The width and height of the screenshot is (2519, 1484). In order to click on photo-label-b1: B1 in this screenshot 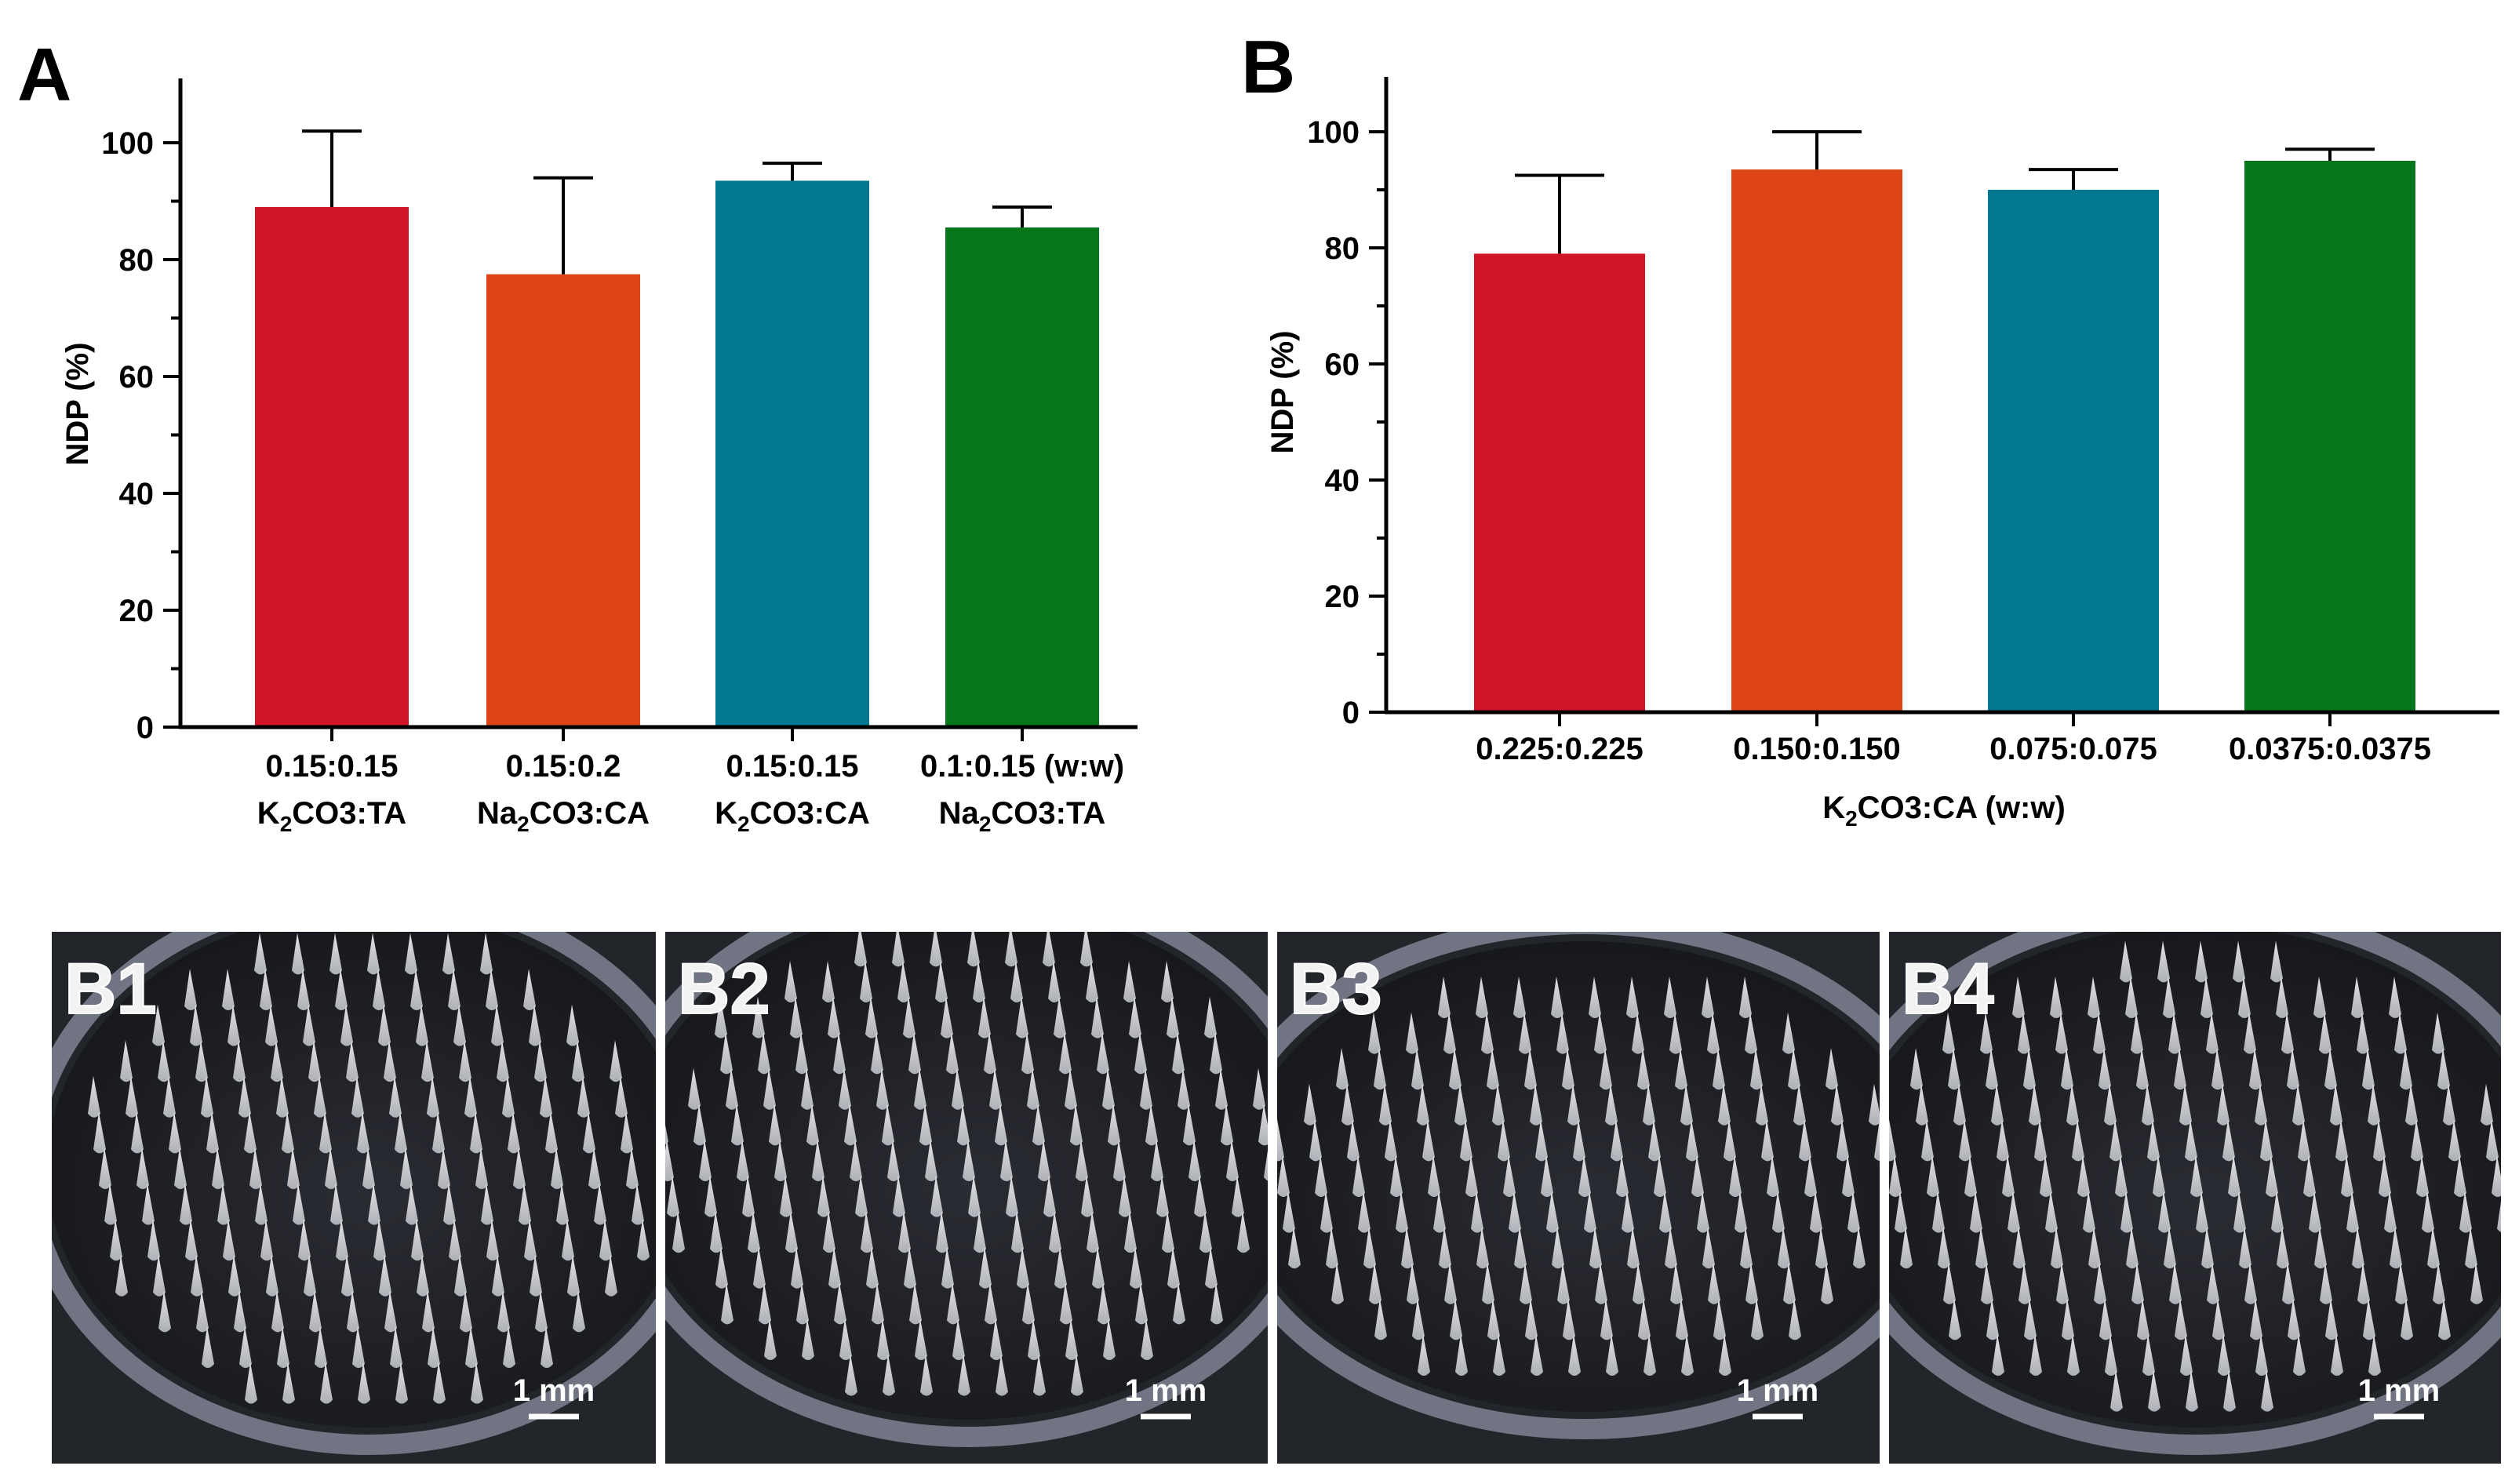, I will do `click(110, 989)`.